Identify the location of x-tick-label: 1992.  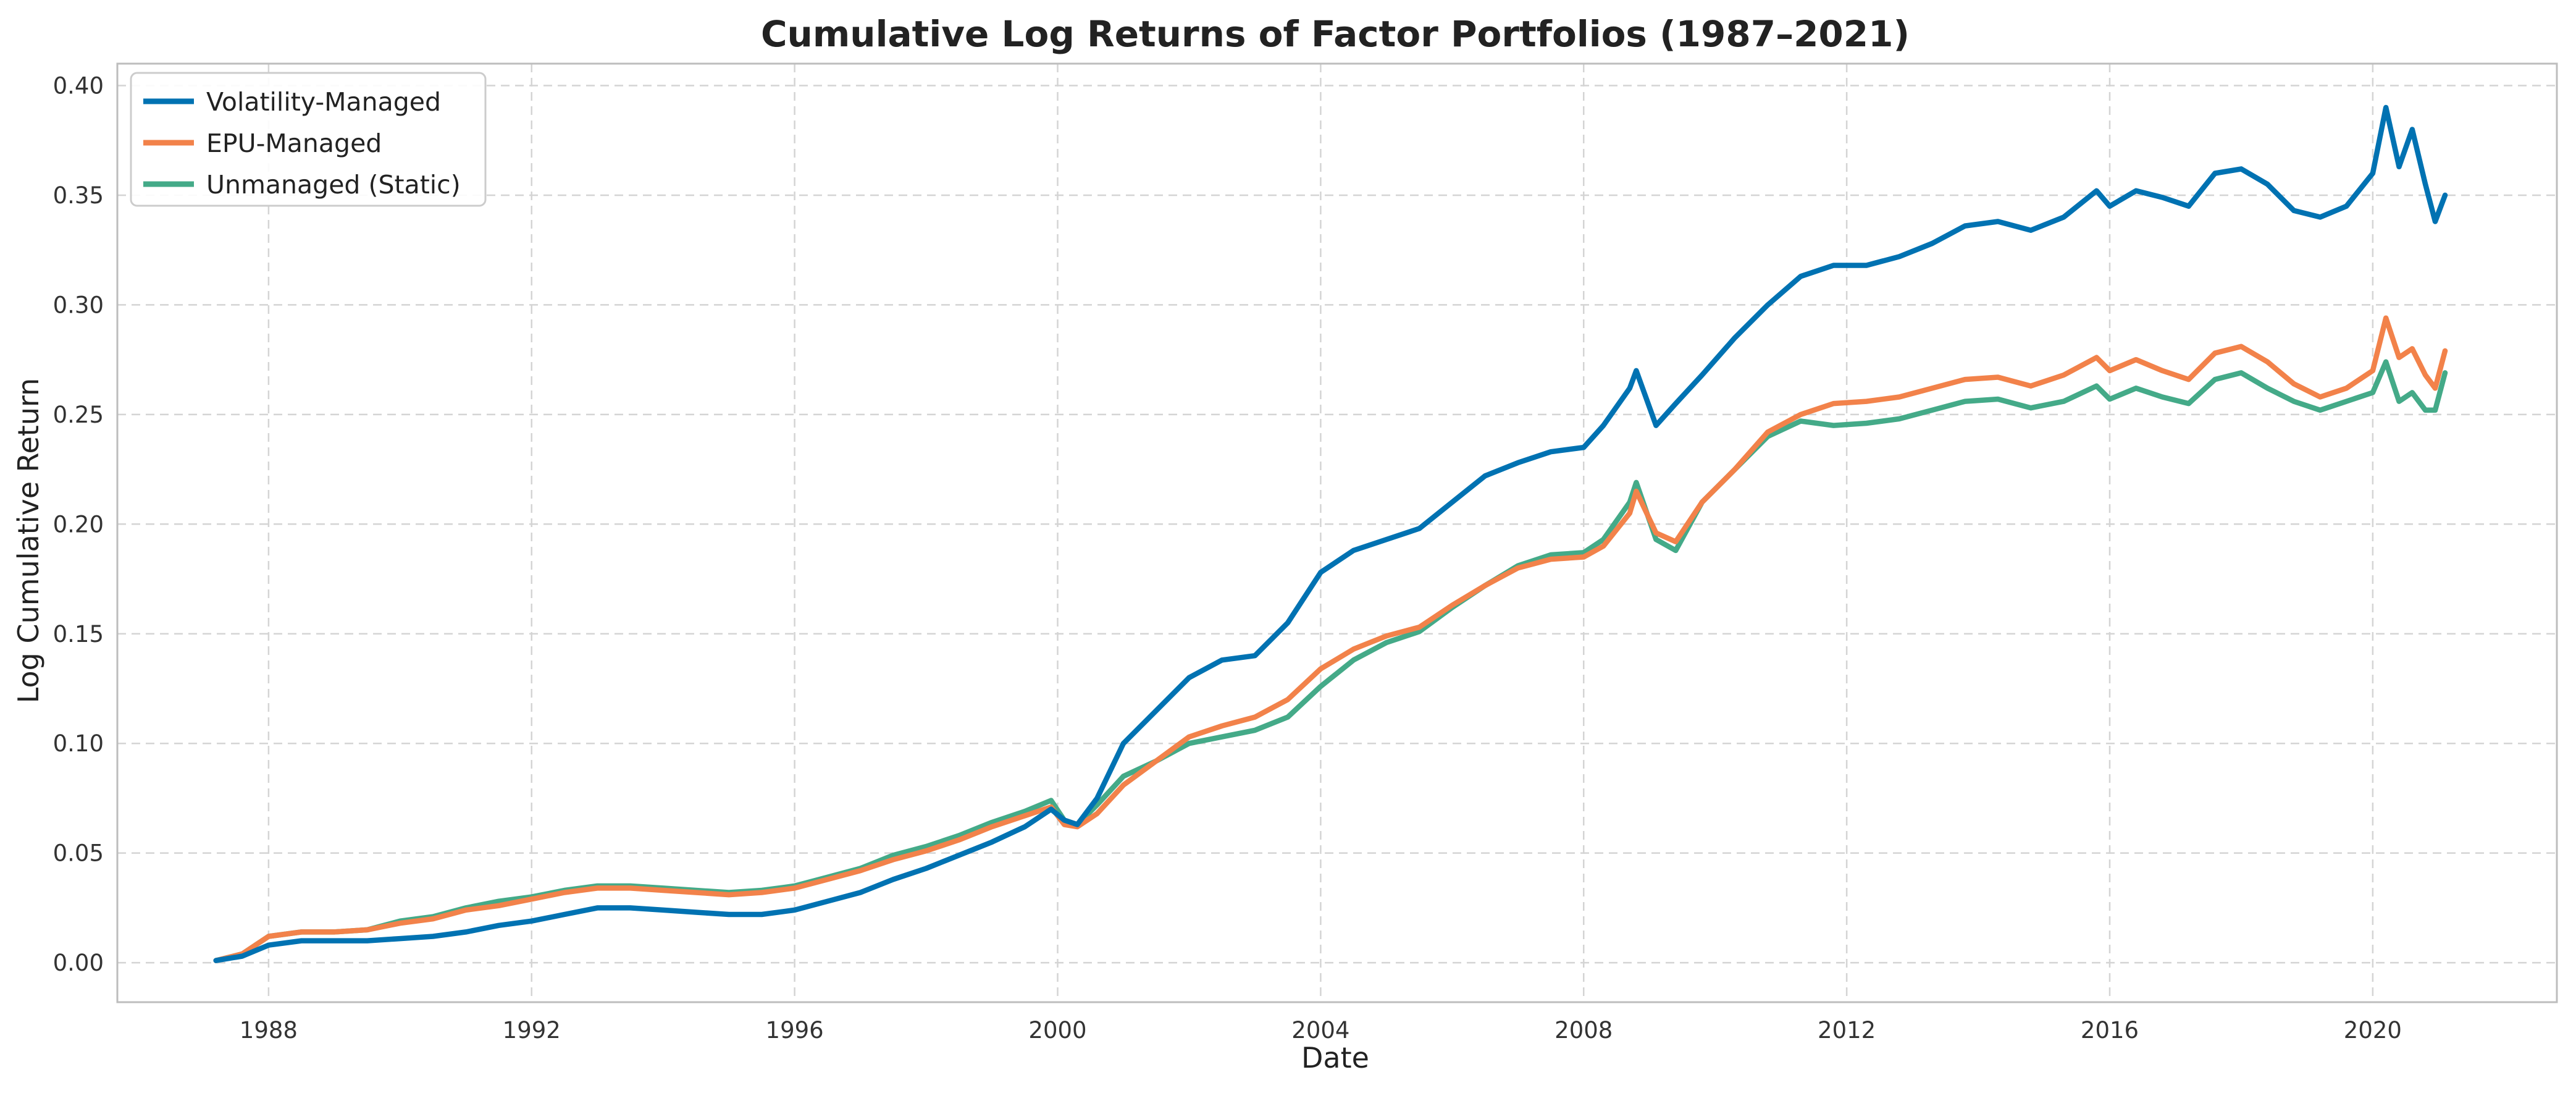
(532, 1030).